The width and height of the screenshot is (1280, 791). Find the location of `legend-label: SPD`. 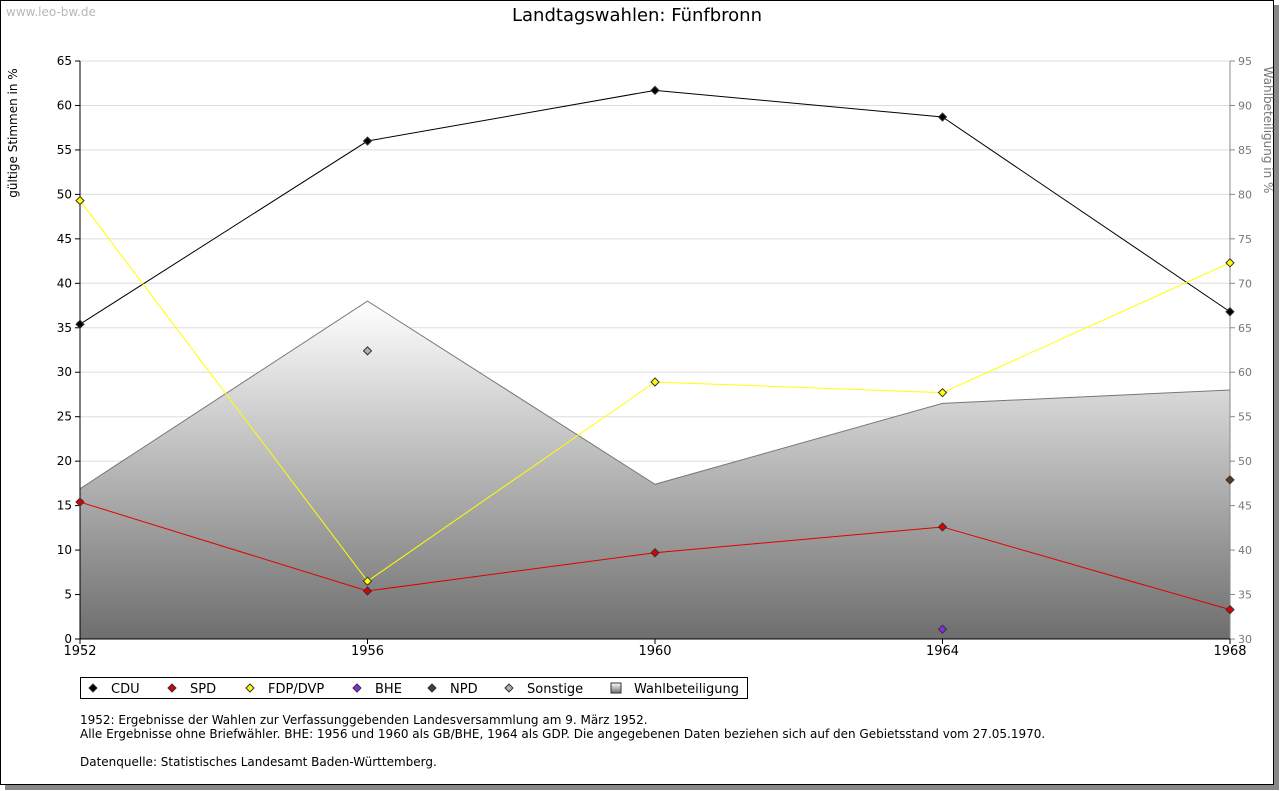

legend-label: SPD is located at coordinates (203, 689).